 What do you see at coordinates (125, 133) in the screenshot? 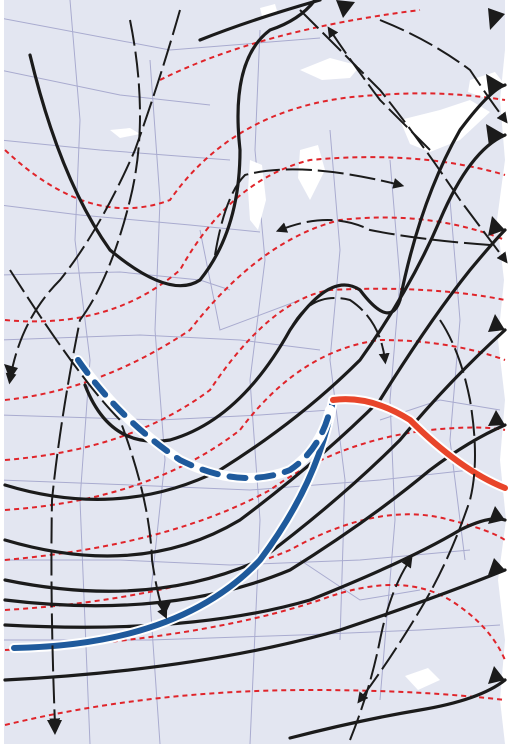
I see `small-lake-west` at bounding box center [125, 133].